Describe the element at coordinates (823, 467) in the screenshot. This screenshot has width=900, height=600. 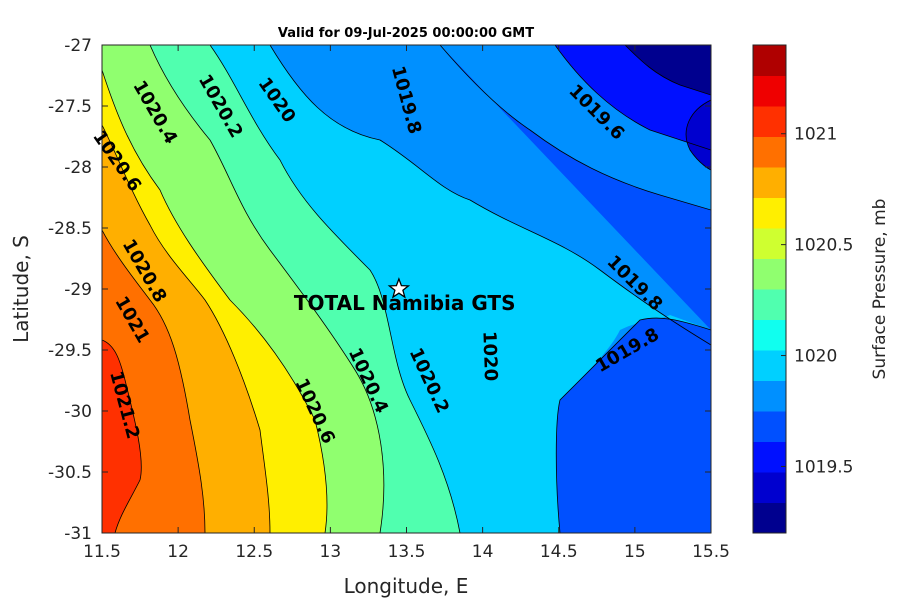
I see `colorbar-tick-label: 1019.5` at that location.